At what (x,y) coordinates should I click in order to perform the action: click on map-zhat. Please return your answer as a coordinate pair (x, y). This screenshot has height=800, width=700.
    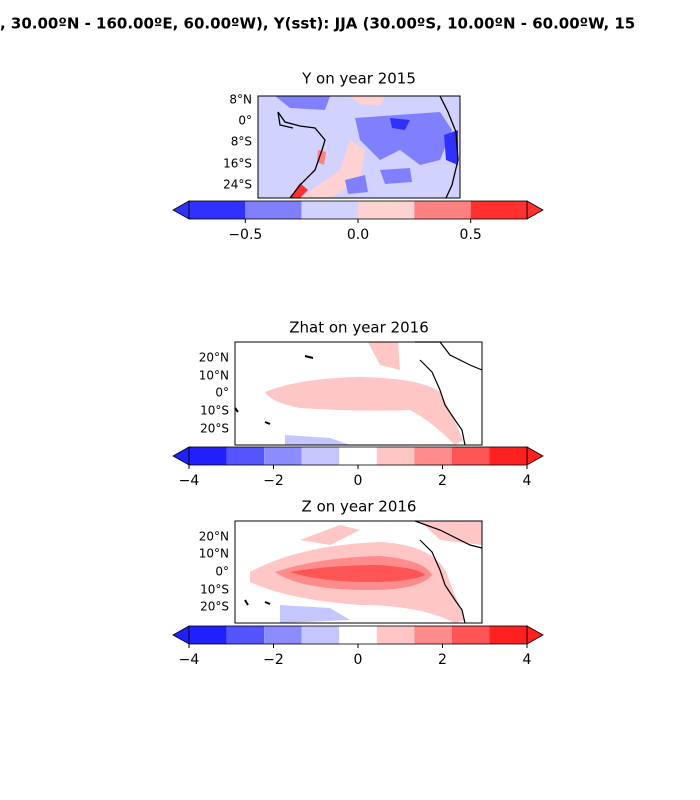
    Looking at the image, I should click on (358, 393).